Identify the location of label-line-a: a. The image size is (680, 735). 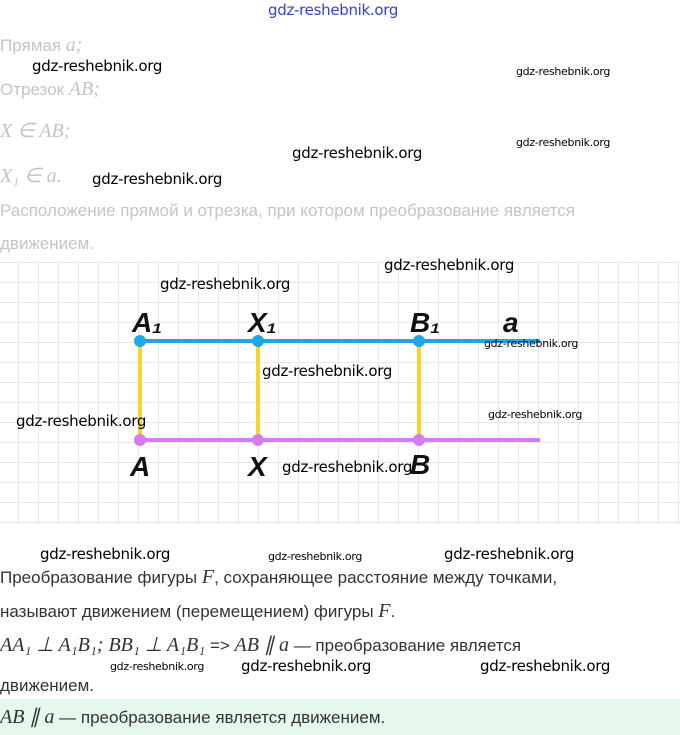
(511, 322).